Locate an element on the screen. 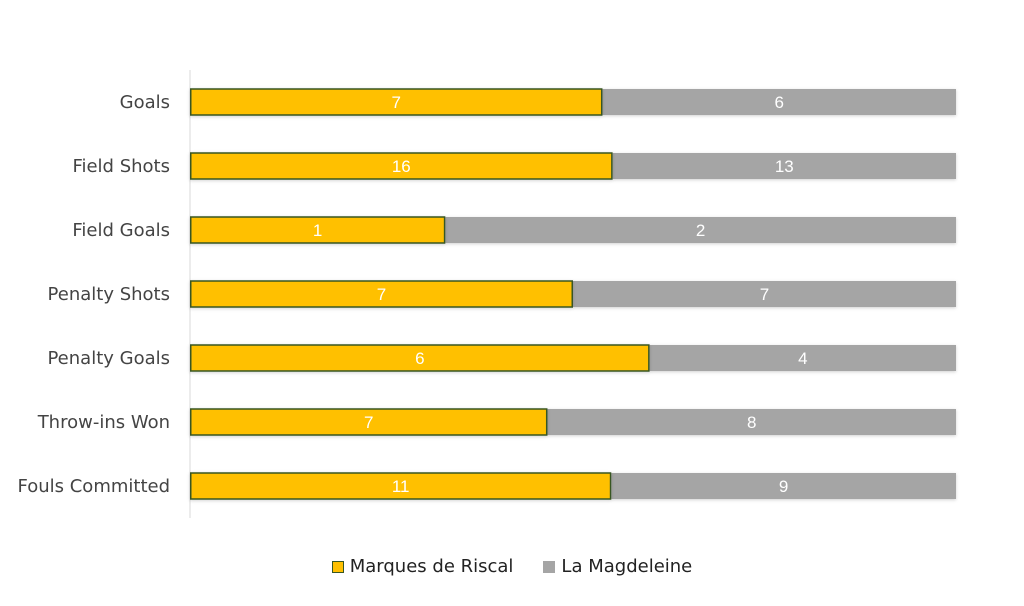 This screenshot has width=1024, height=606. data-label-series-1: 6 is located at coordinates (419, 358).